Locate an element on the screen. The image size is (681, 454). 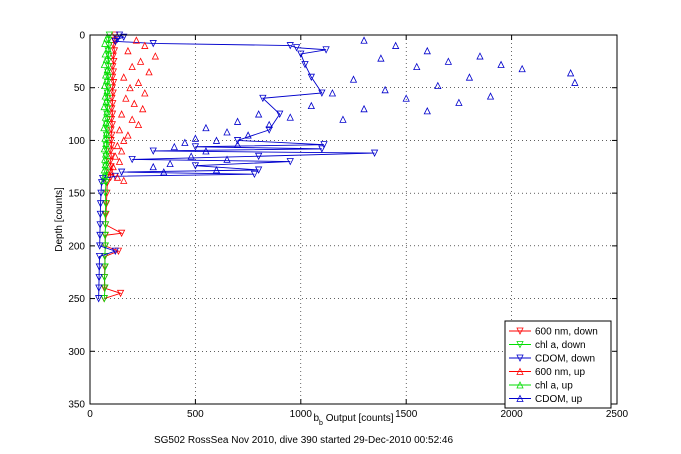
y-tick-label: 0 is located at coordinates (82, 36).